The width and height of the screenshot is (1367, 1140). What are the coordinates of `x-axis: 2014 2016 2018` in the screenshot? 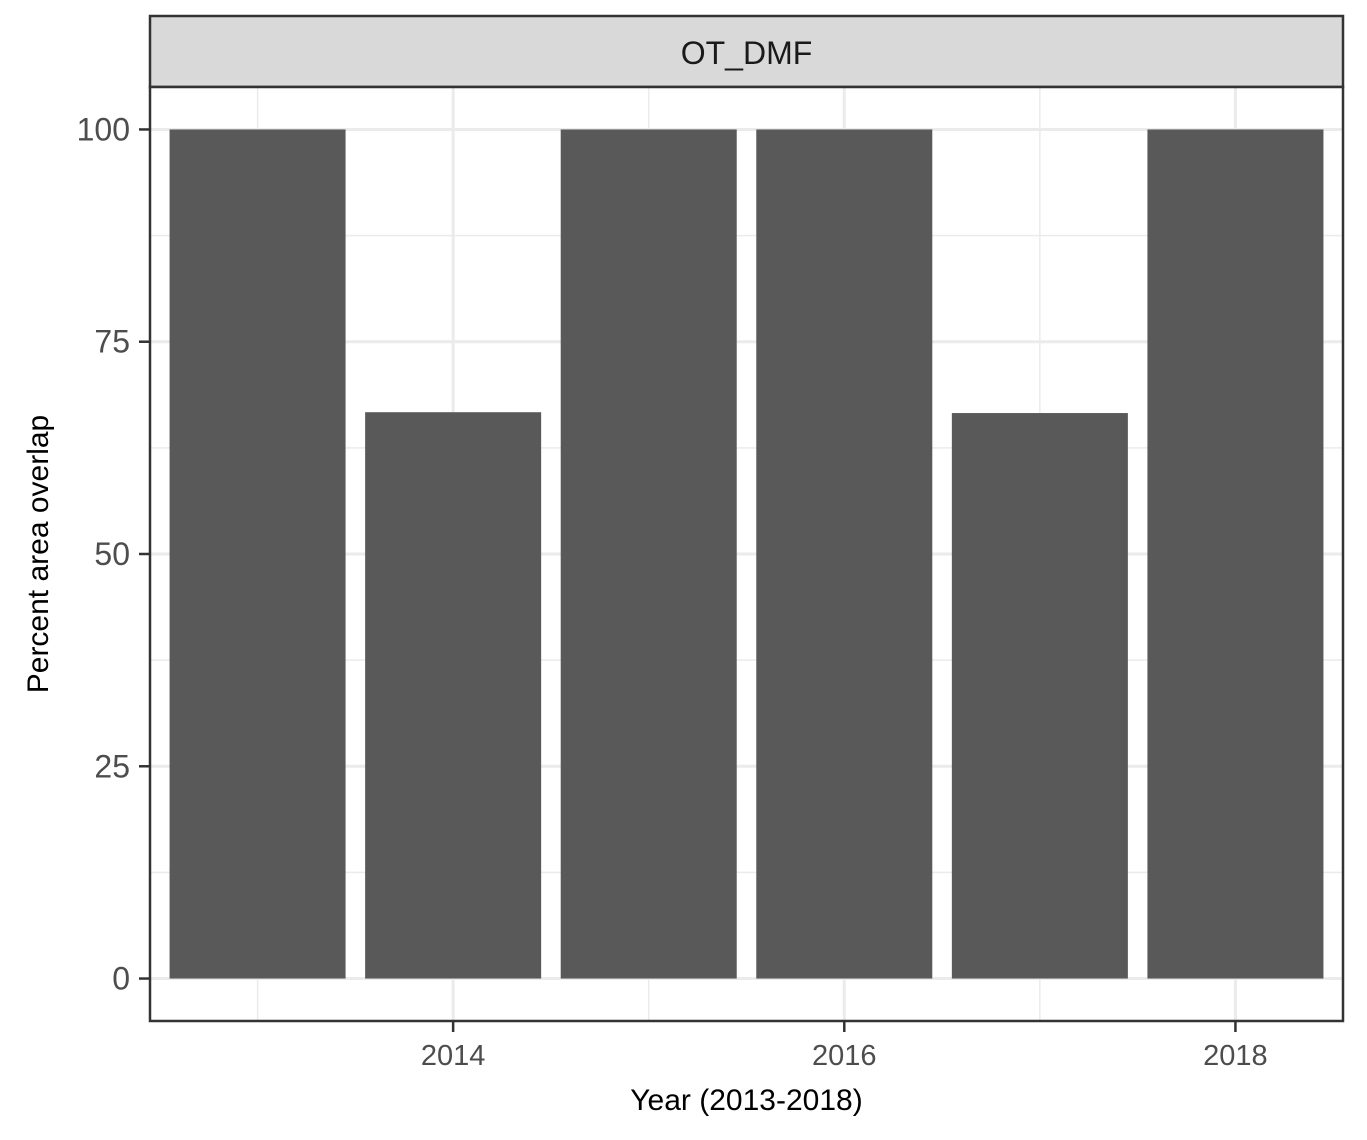 It's located at (844, 1046).